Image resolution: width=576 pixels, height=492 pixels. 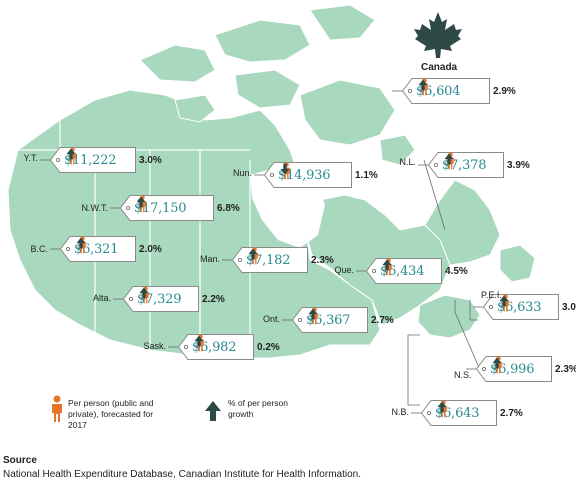 I want to click on region-label-que: Que., so click(x=344, y=270).